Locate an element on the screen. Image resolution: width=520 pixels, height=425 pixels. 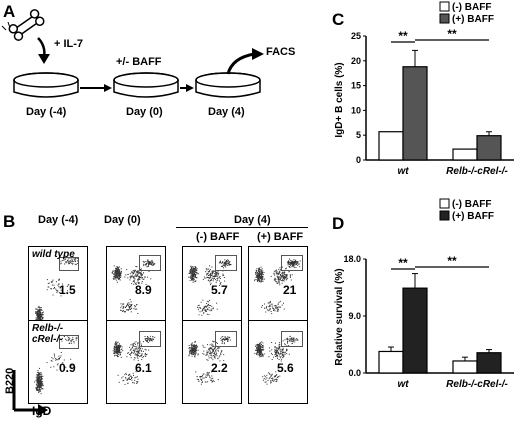
y-tick-label: 0.0 is located at coordinates (354, 373).